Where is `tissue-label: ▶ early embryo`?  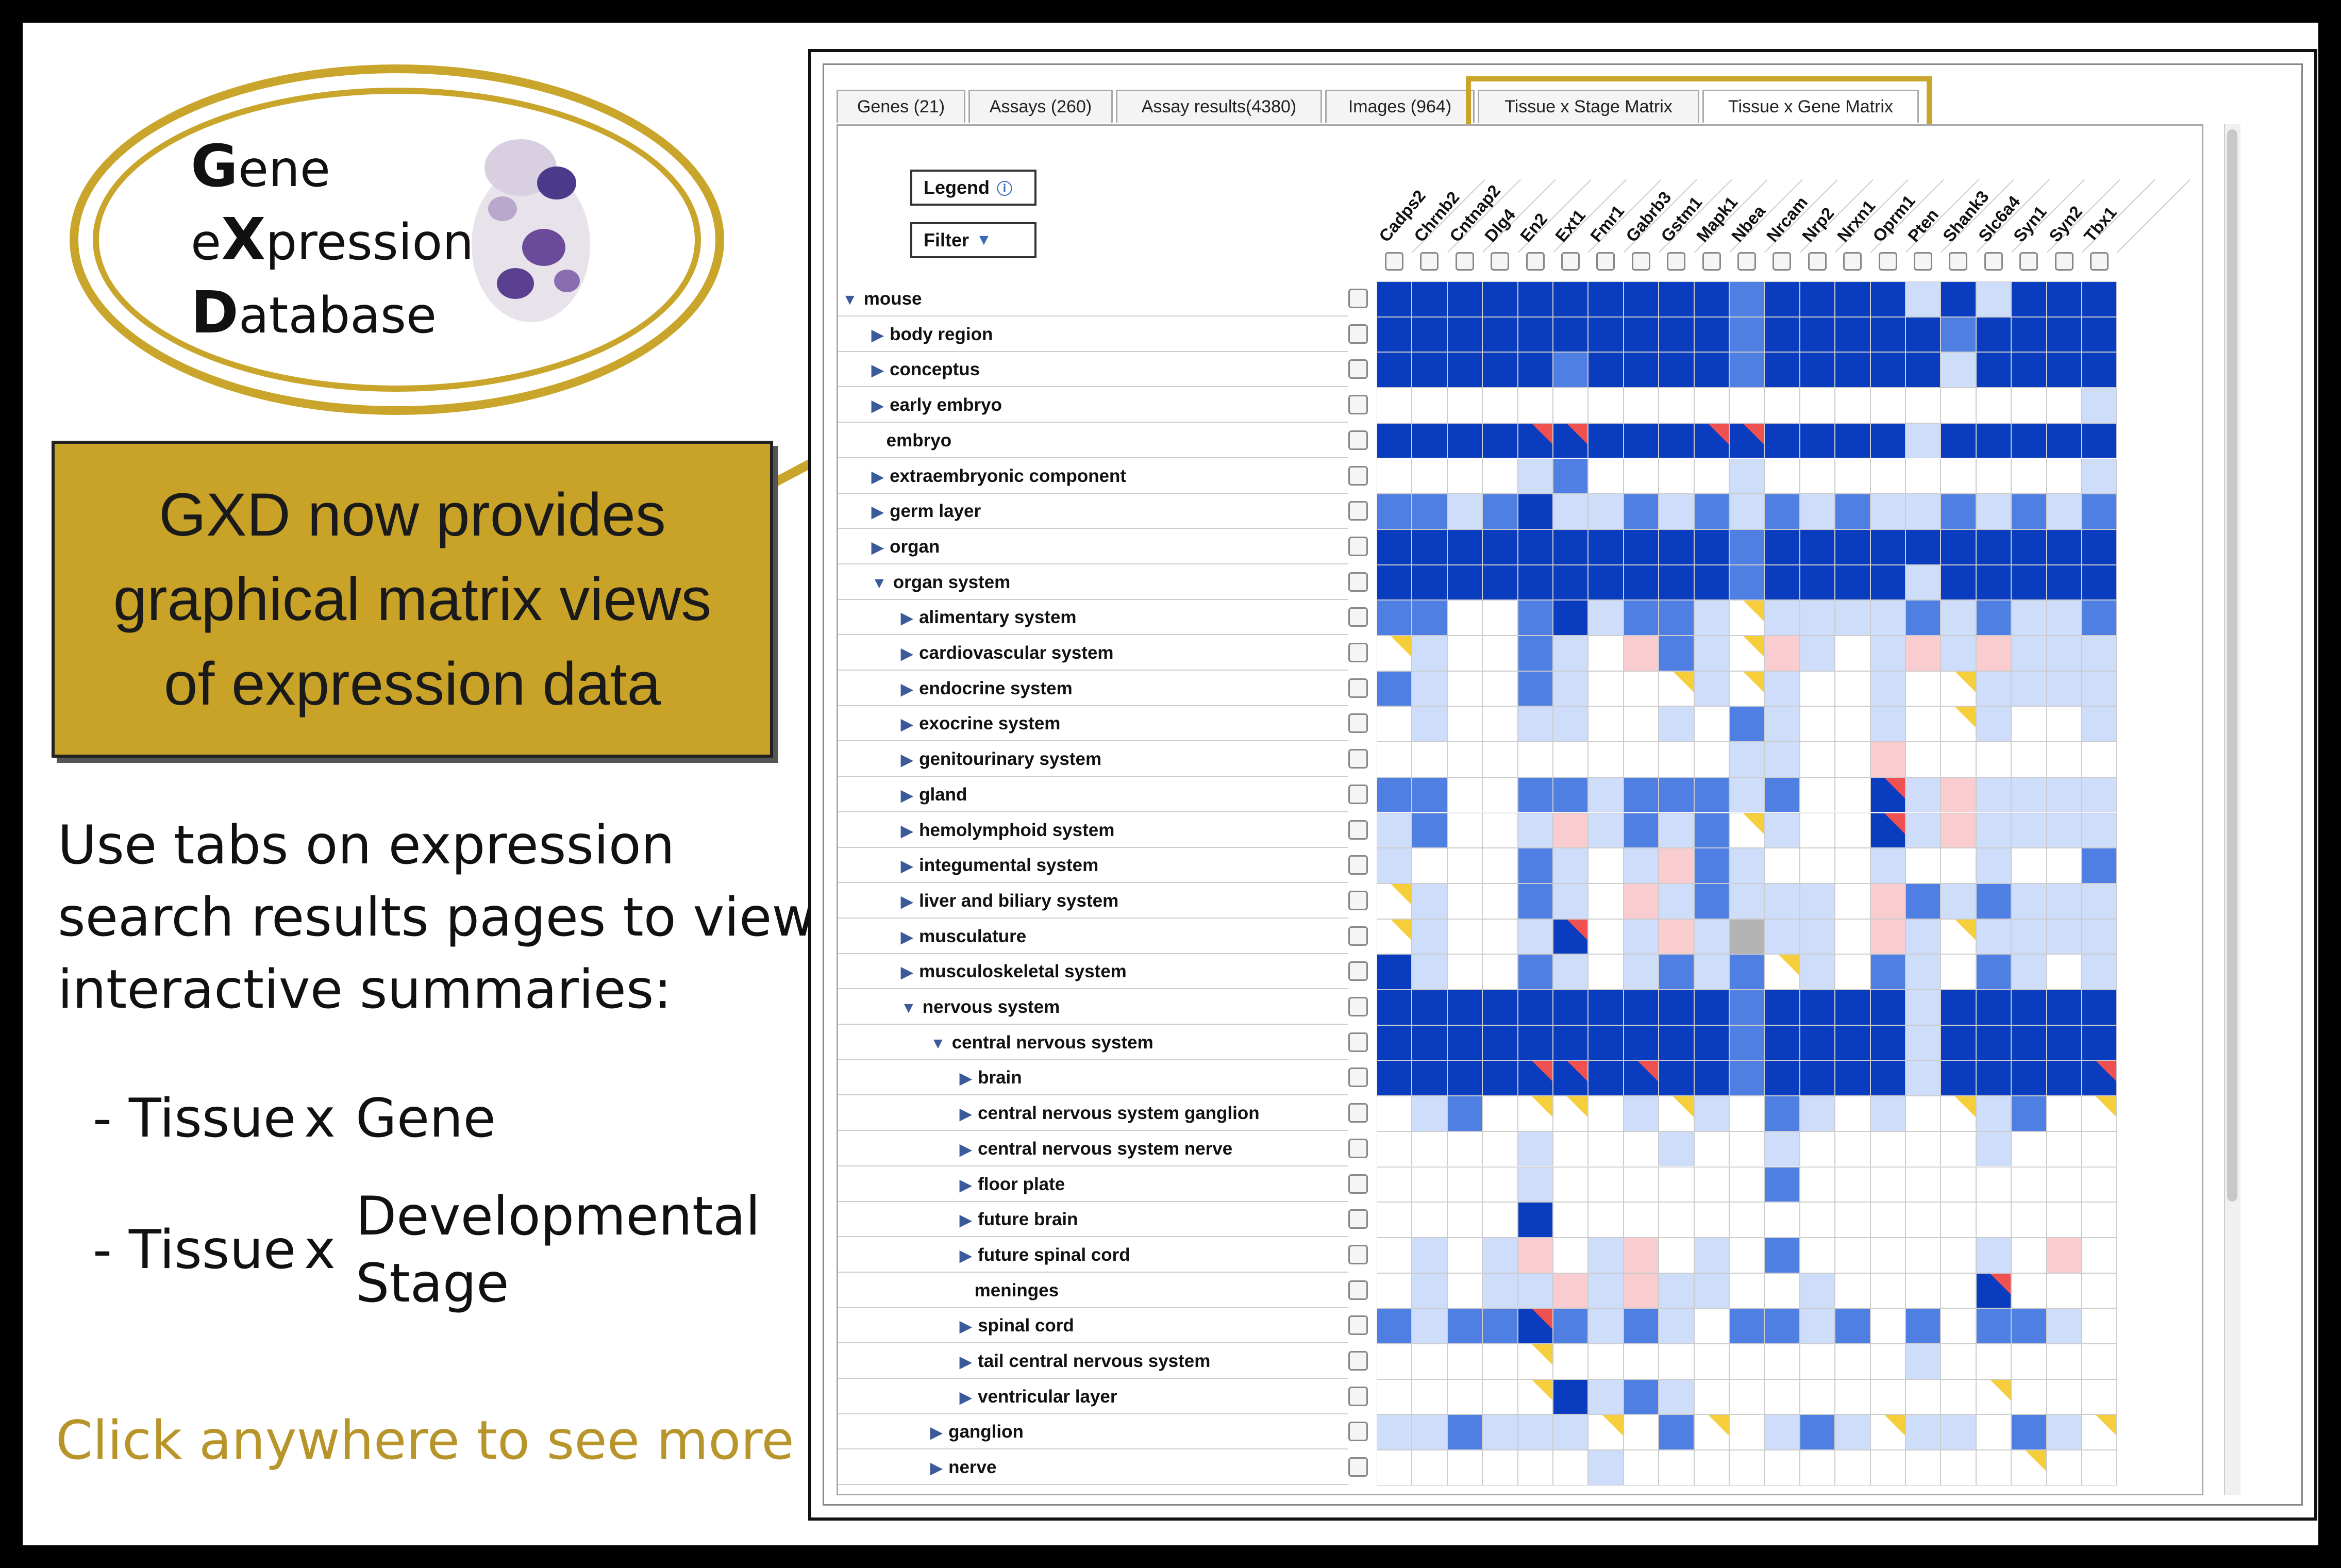 tissue-label: ▶ early embryo is located at coordinates (937, 405).